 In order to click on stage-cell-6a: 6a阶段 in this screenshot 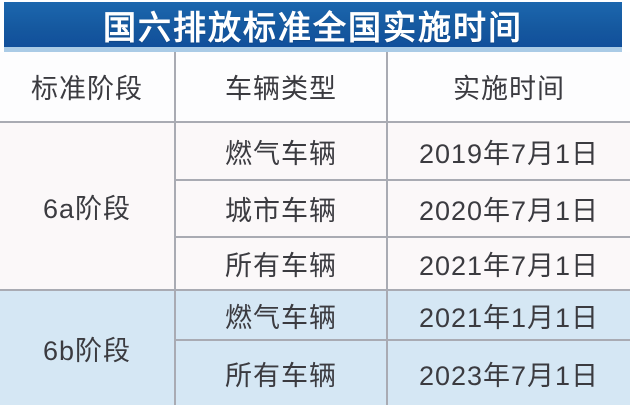, I will do `click(88, 206)`.